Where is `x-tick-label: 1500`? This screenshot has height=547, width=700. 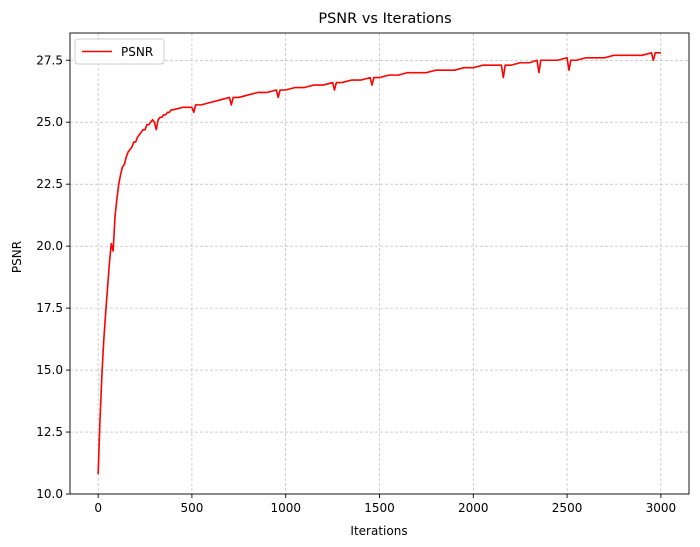 x-tick-label: 1500 is located at coordinates (379, 508).